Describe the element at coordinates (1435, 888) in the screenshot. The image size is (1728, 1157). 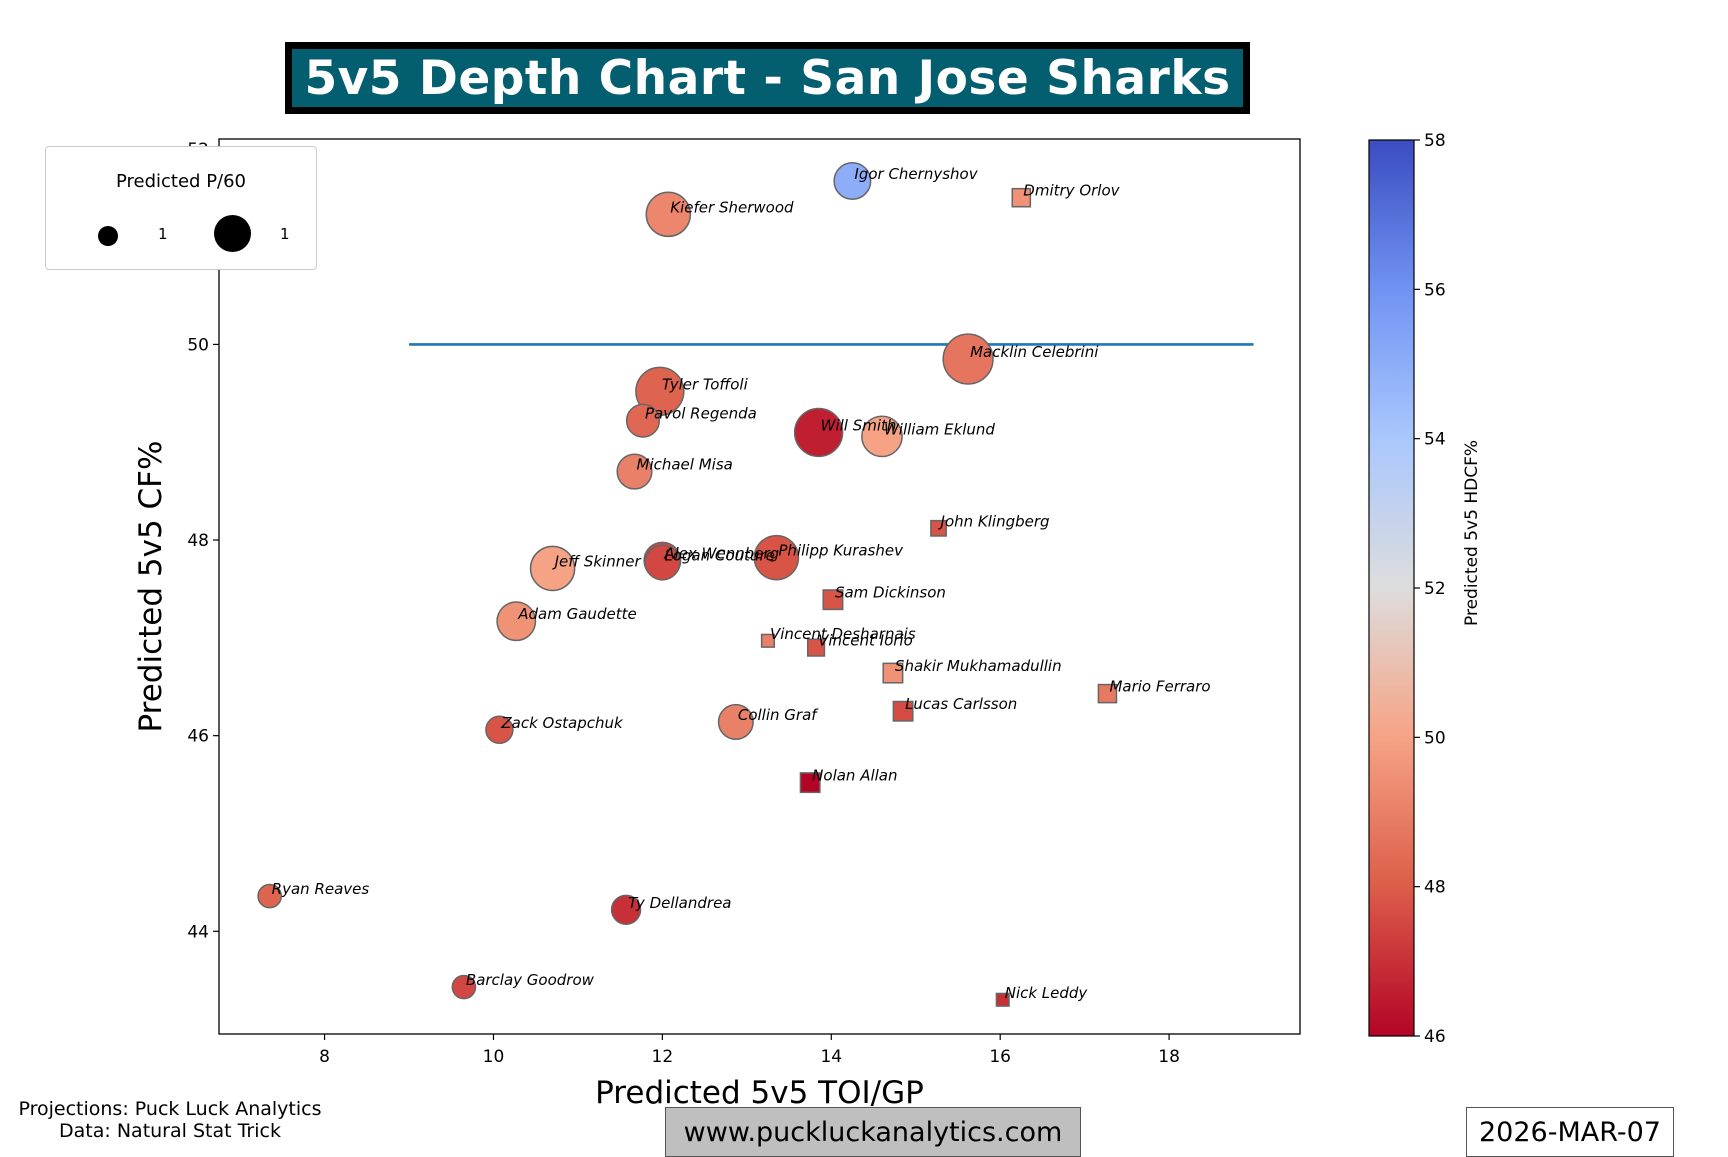
I see `colorbar-tick-label: 48` at that location.